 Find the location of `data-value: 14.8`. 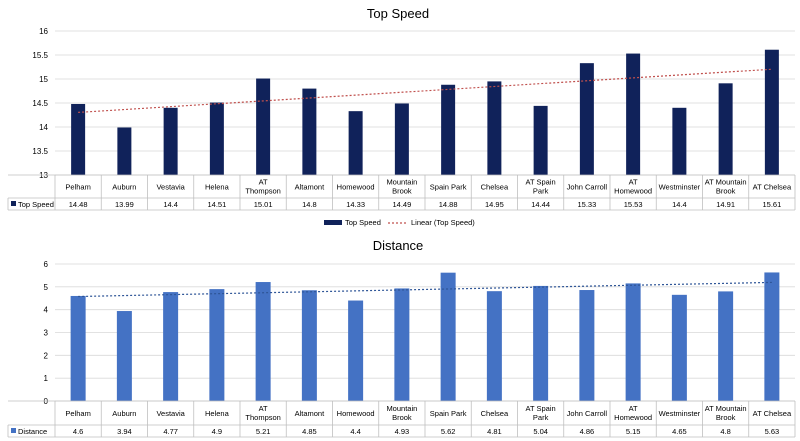

data-value: 14.8 is located at coordinates (309, 204).